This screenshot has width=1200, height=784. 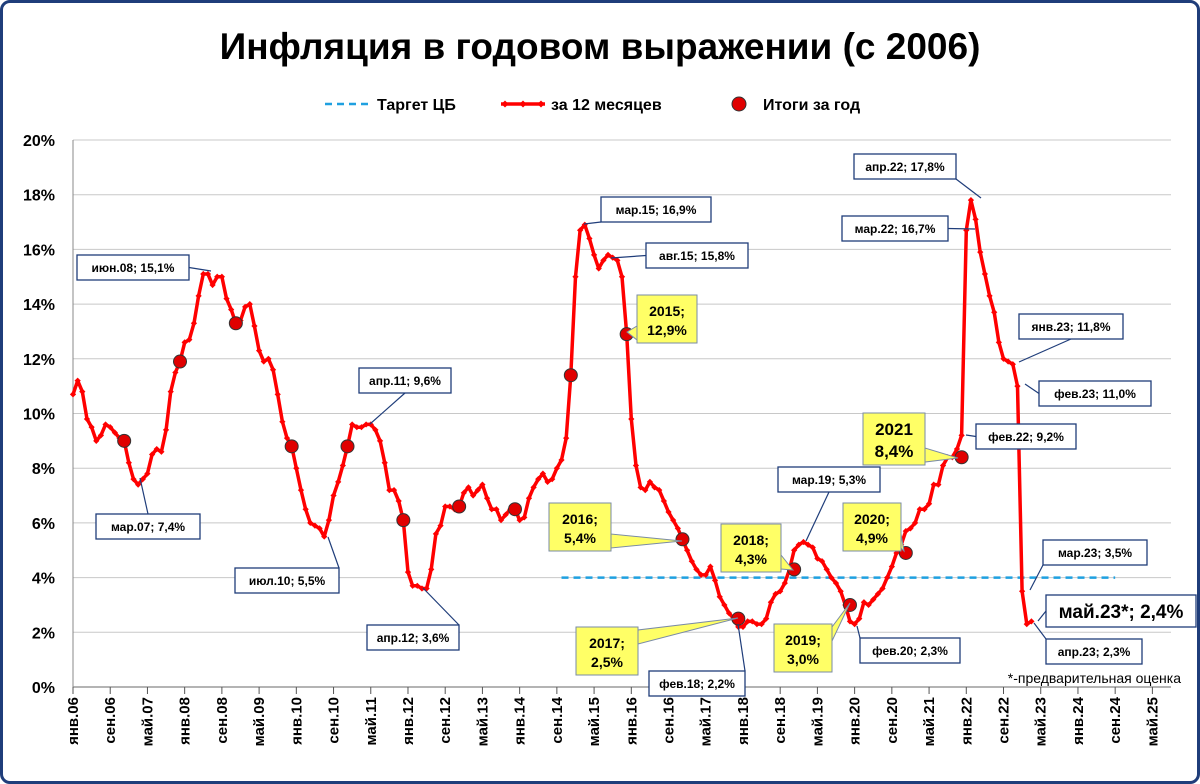 I want to click on y-tick-label: 16%, so click(x=39, y=250).